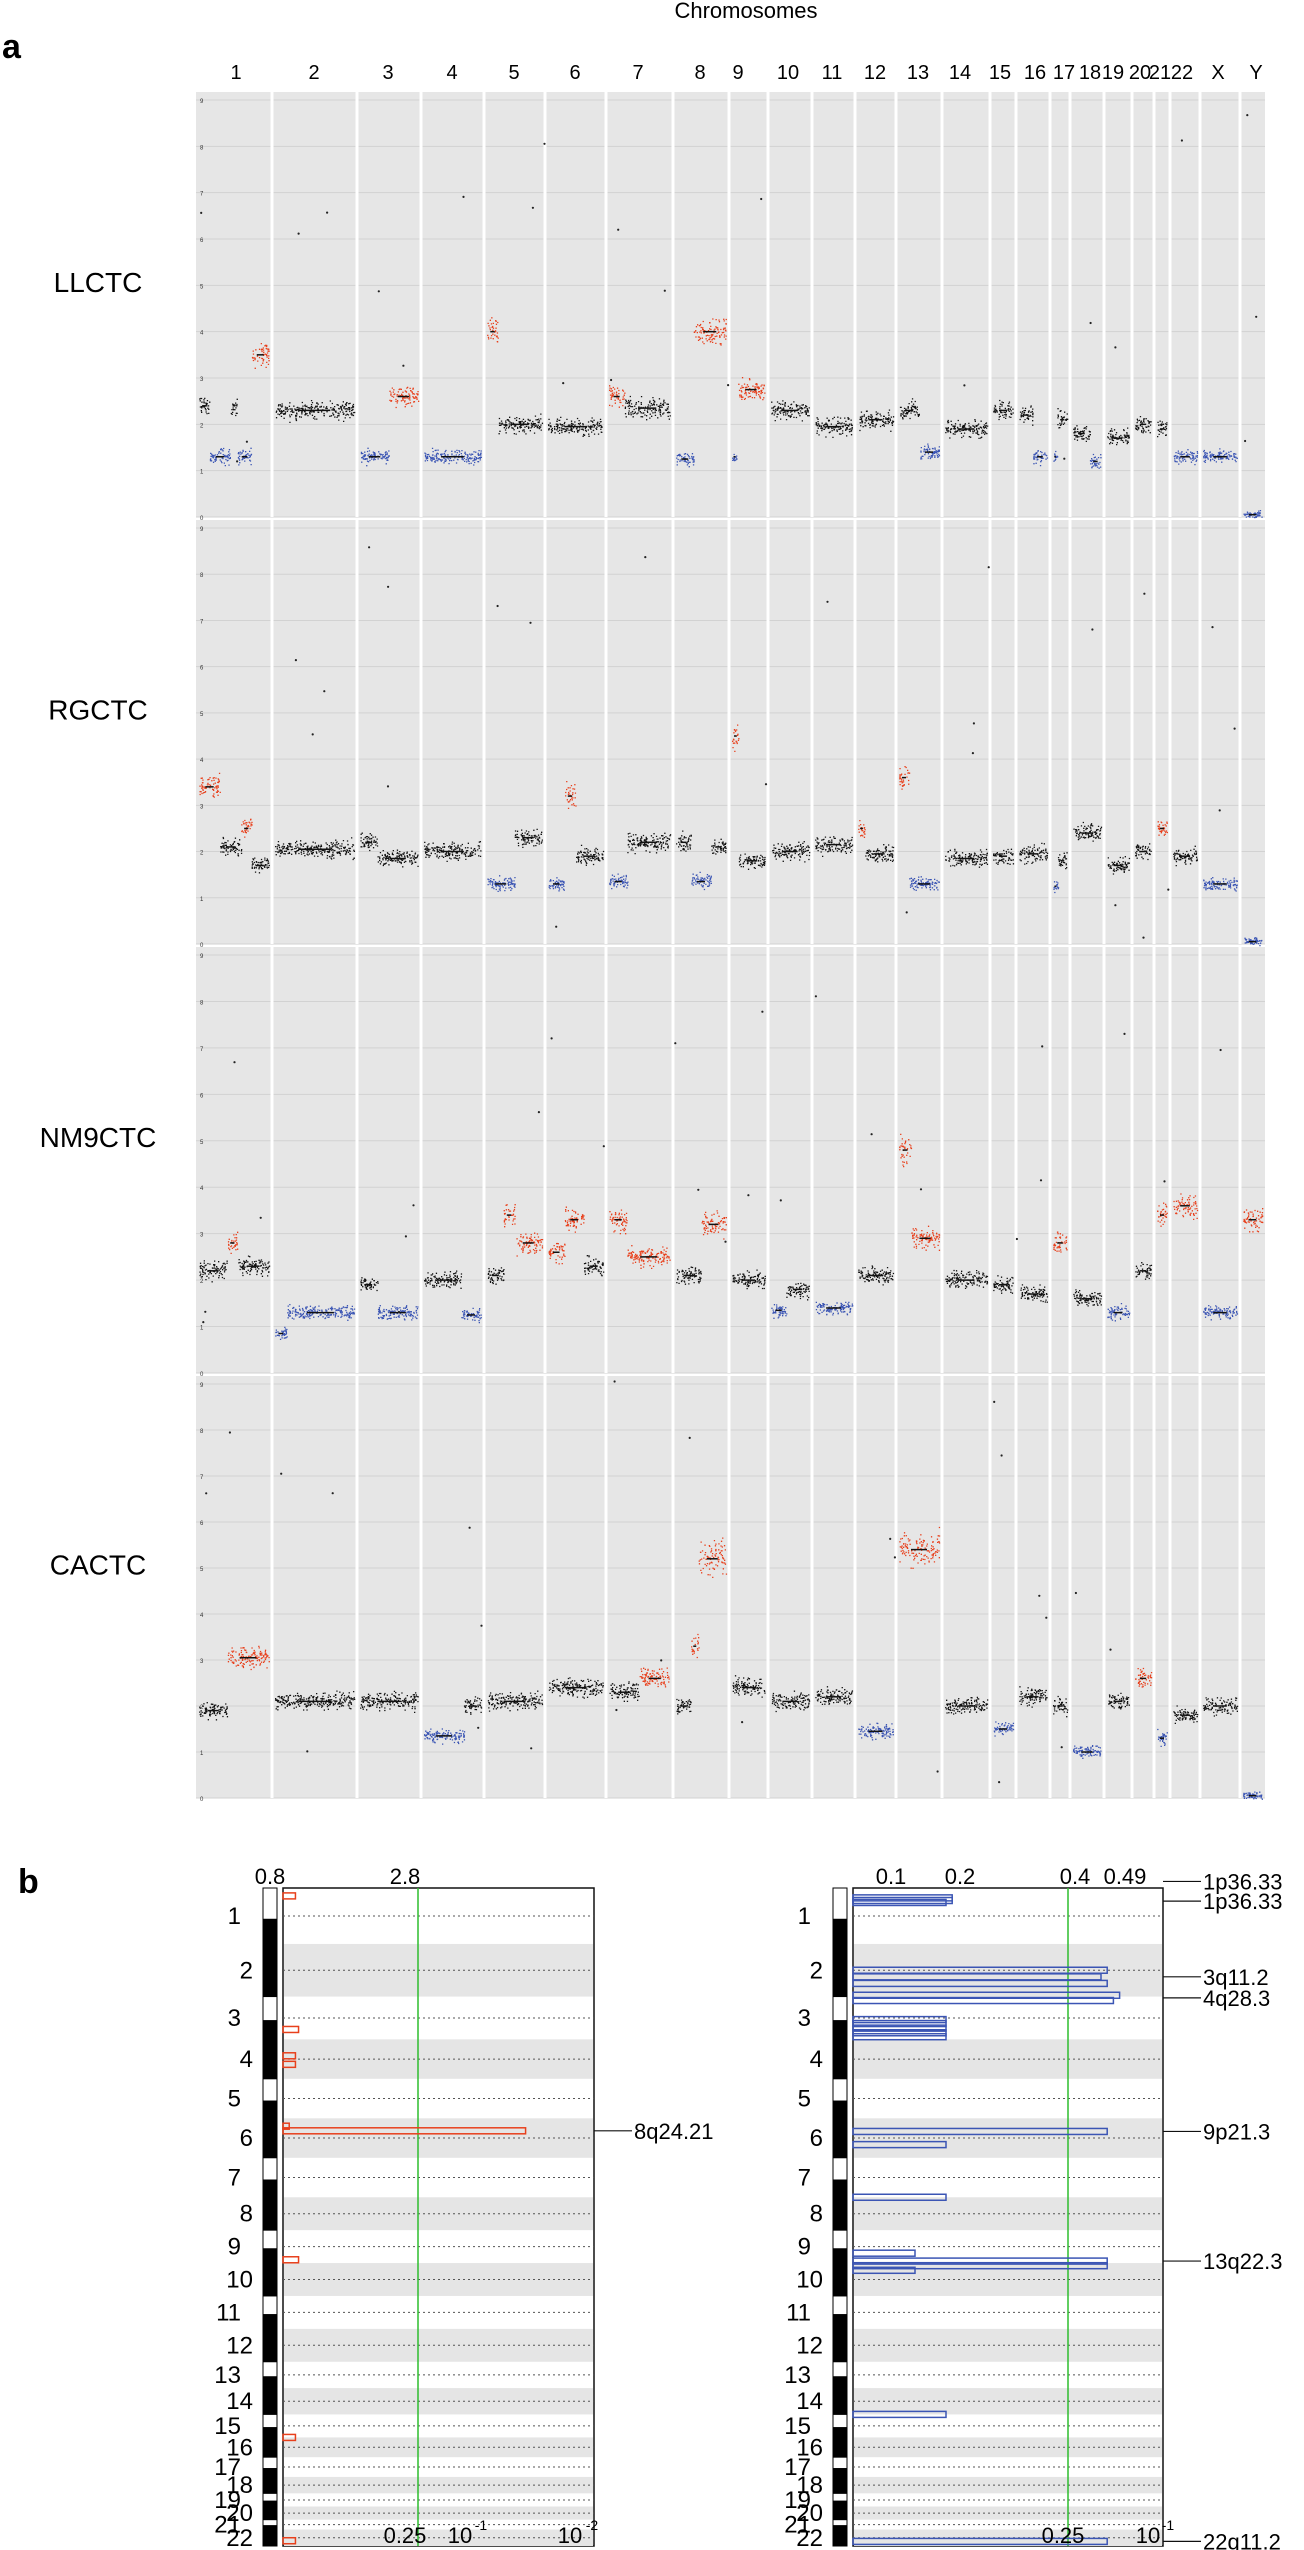 The height and width of the screenshot is (2550, 1304). Describe the element at coordinates (202, 1662) in the screenshot. I see `y-tick-label: 3` at that location.